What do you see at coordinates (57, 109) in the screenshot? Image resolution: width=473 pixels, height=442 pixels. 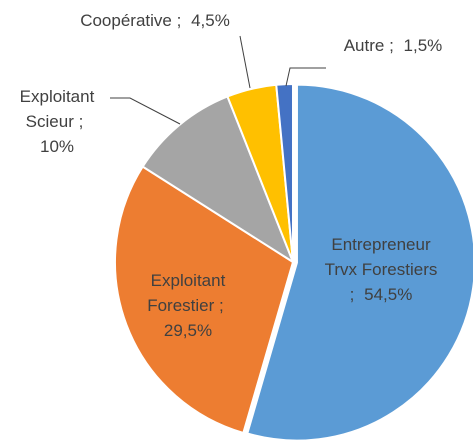 I see `label-part: Exploitant Scieur` at bounding box center [57, 109].